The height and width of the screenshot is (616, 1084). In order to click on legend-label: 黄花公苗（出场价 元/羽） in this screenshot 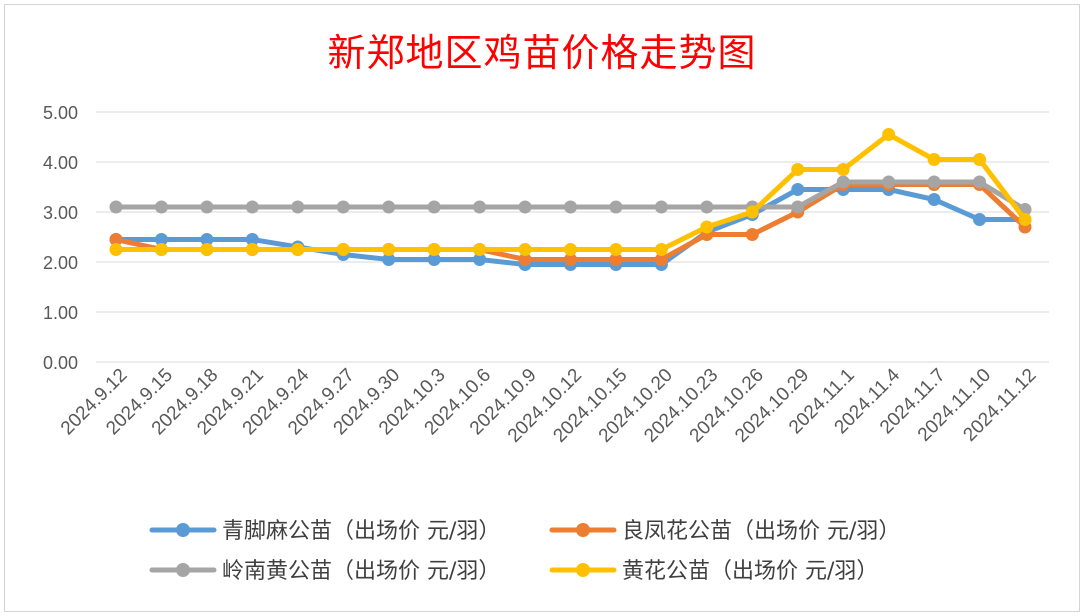, I will do `click(750, 571)`.